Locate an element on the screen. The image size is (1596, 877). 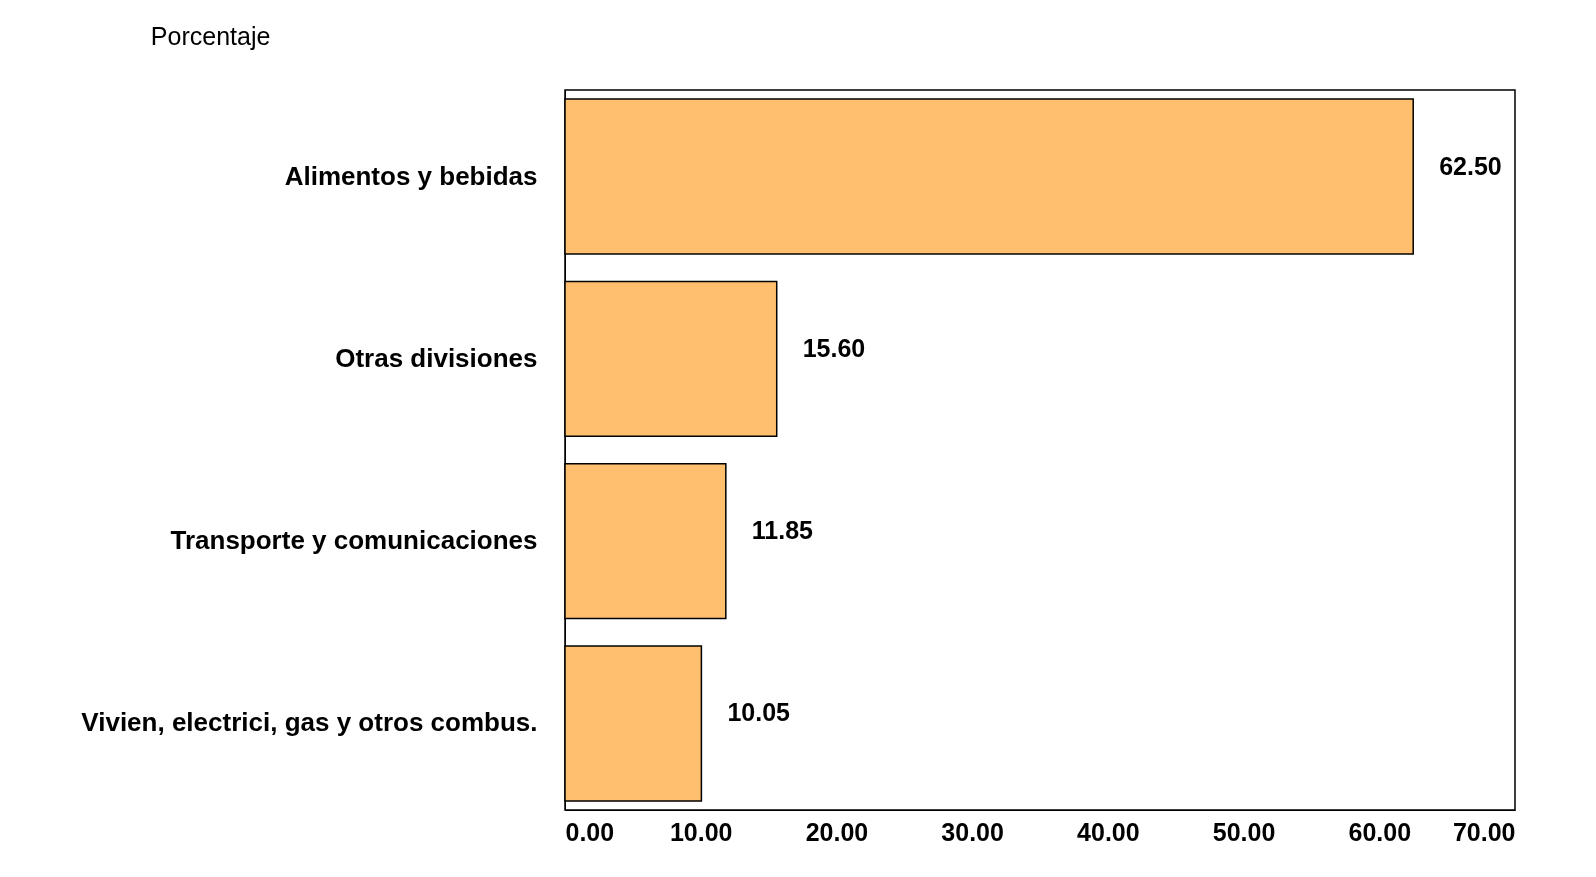
x-tick-label: 20.00 is located at coordinates (837, 831).